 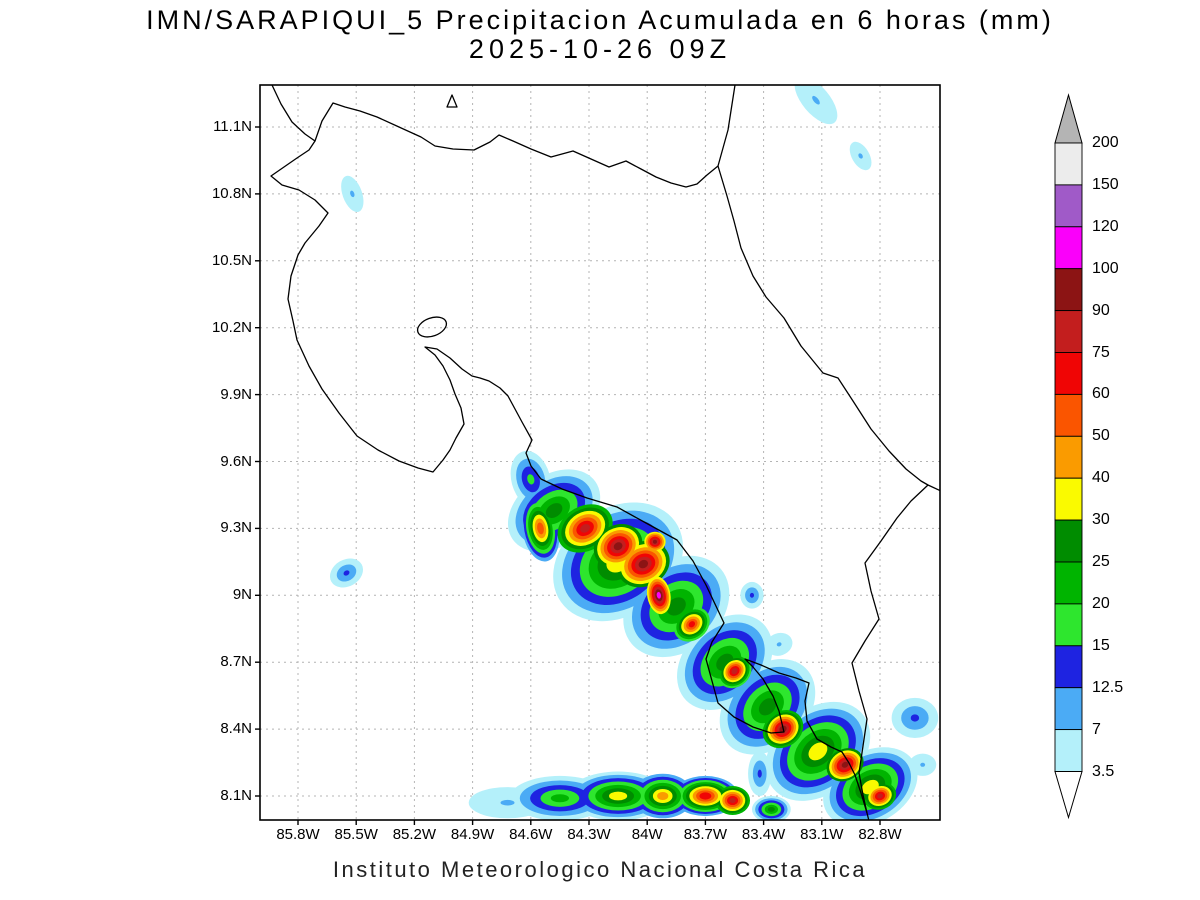 What do you see at coordinates (1108, 687) in the screenshot?
I see `colorbar-tick-label: 12.5` at bounding box center [1108, 687].